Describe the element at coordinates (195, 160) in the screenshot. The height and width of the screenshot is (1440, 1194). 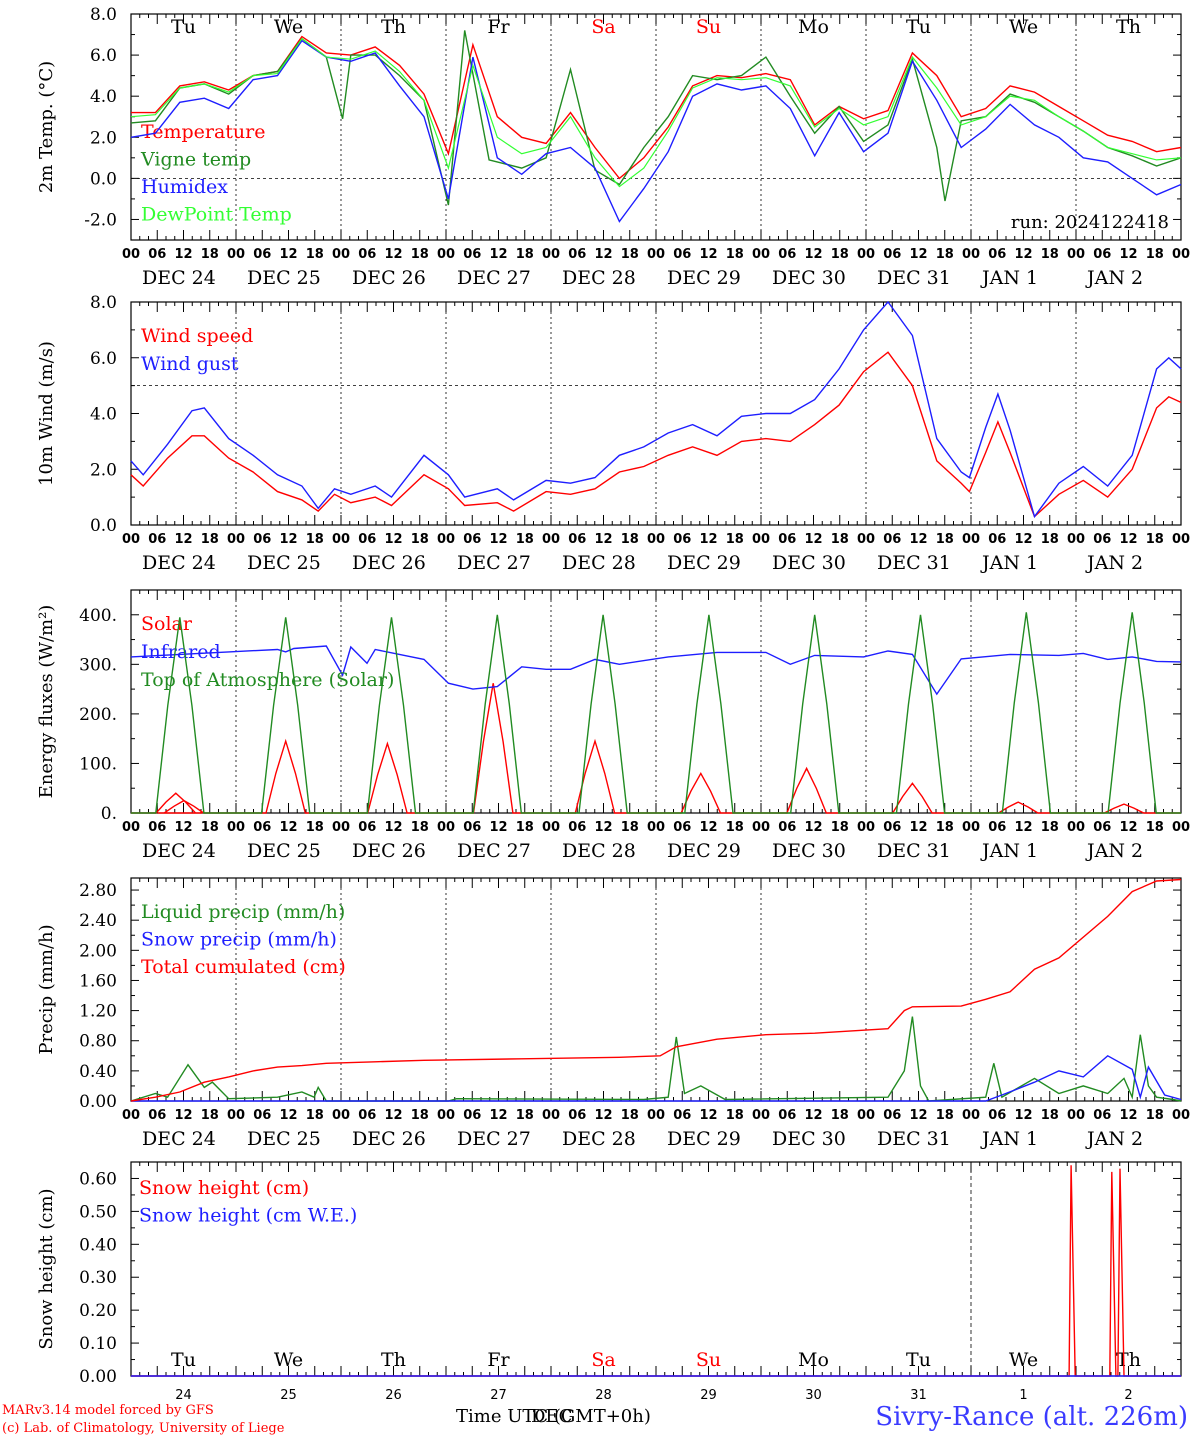
I see `legend-entry: Vigne temp` at that location.